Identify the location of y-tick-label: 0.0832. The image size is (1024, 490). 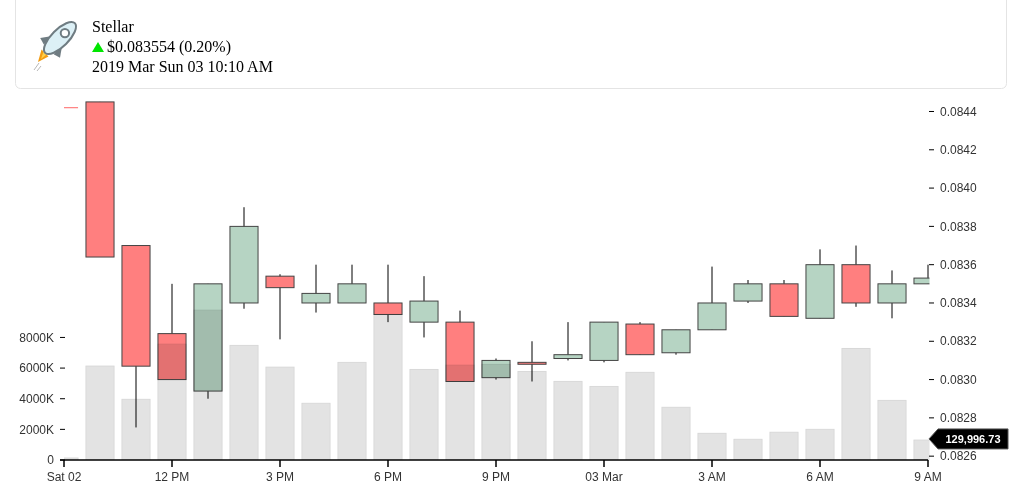
(959, 341).